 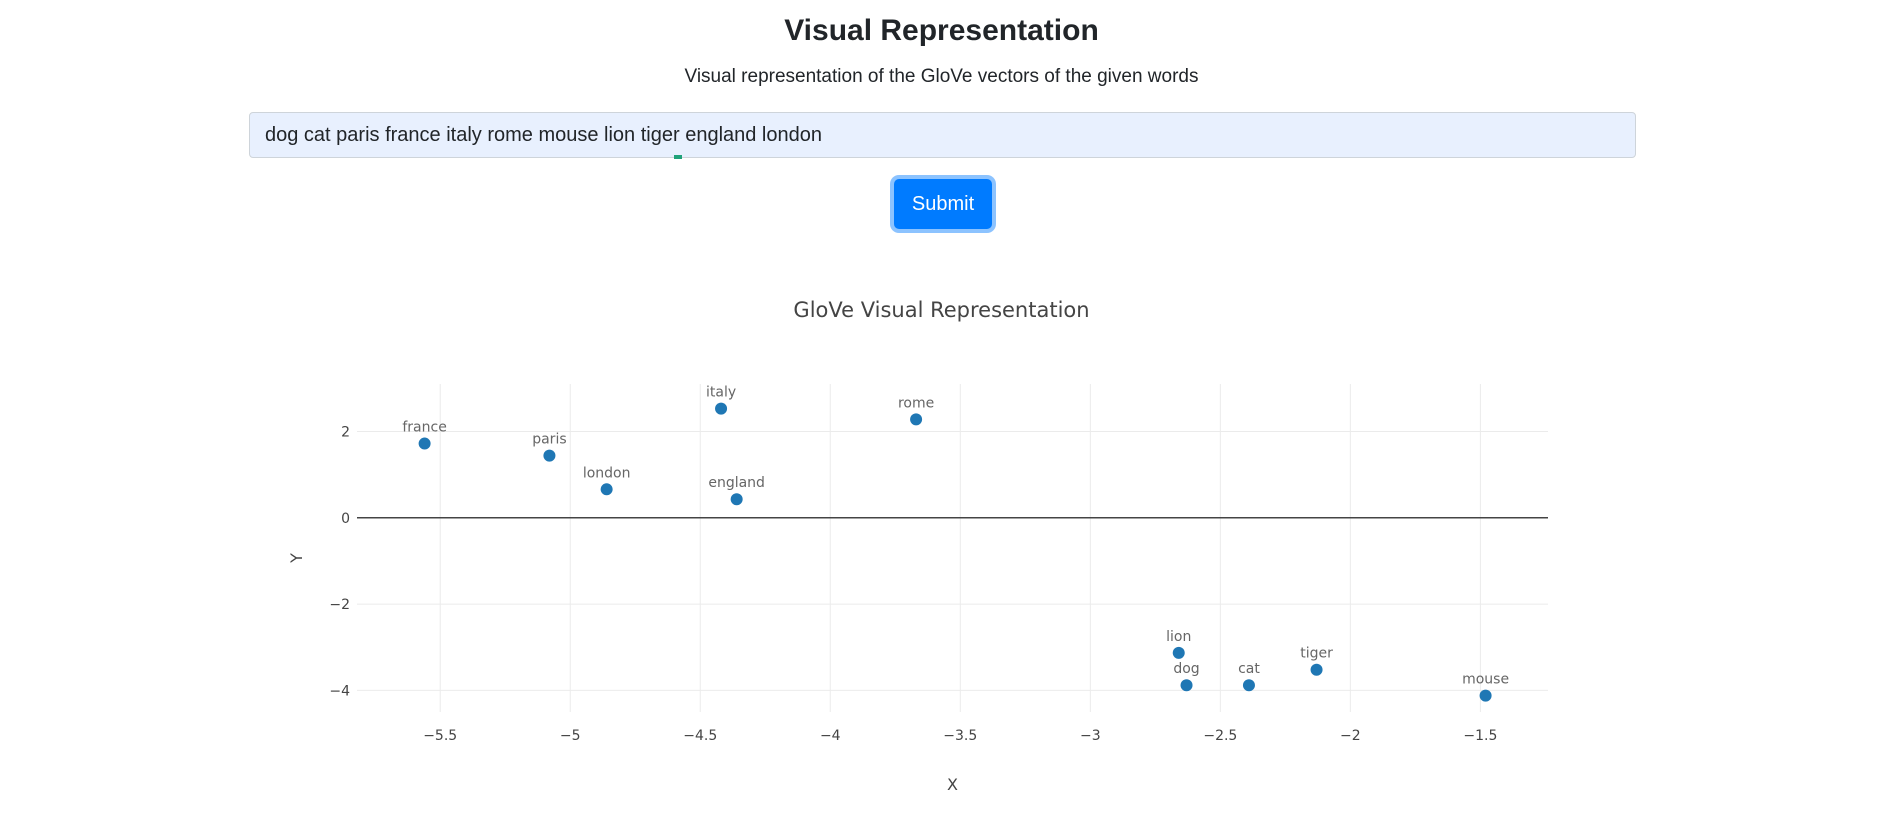 I want to click on x-tick-label: −5, so click(x=570, y=736).